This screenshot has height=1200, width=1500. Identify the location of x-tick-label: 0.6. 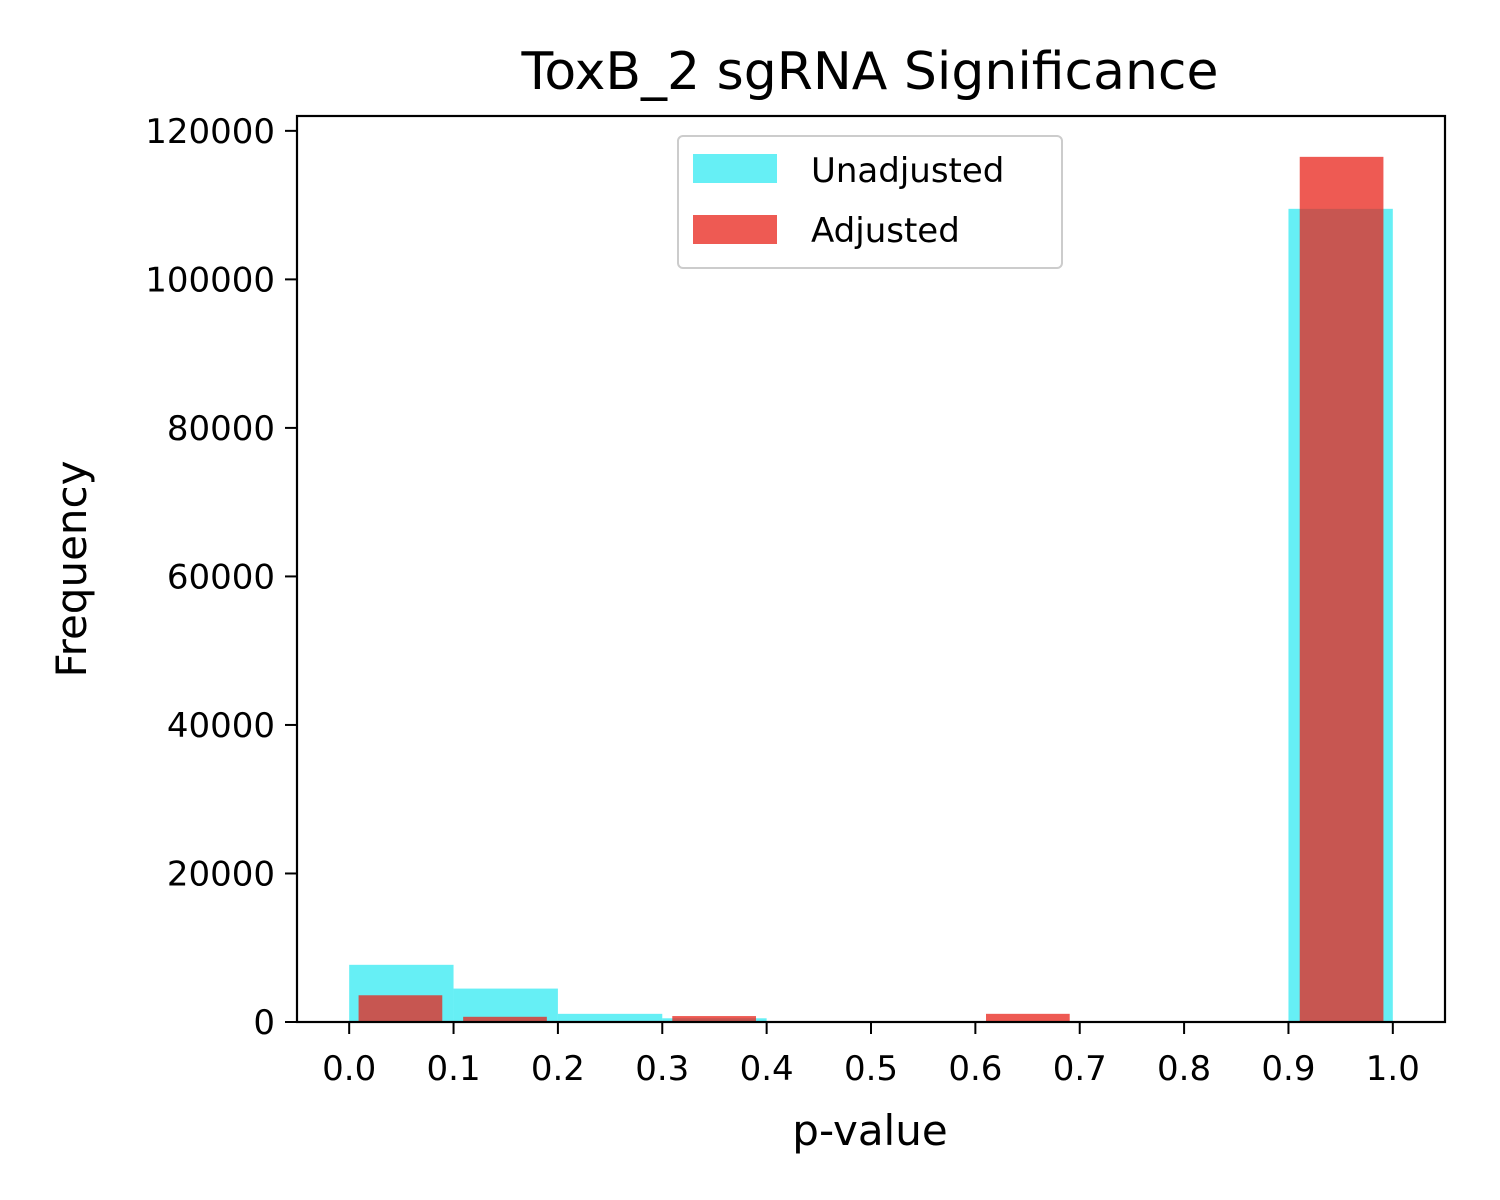
(975, 1069).